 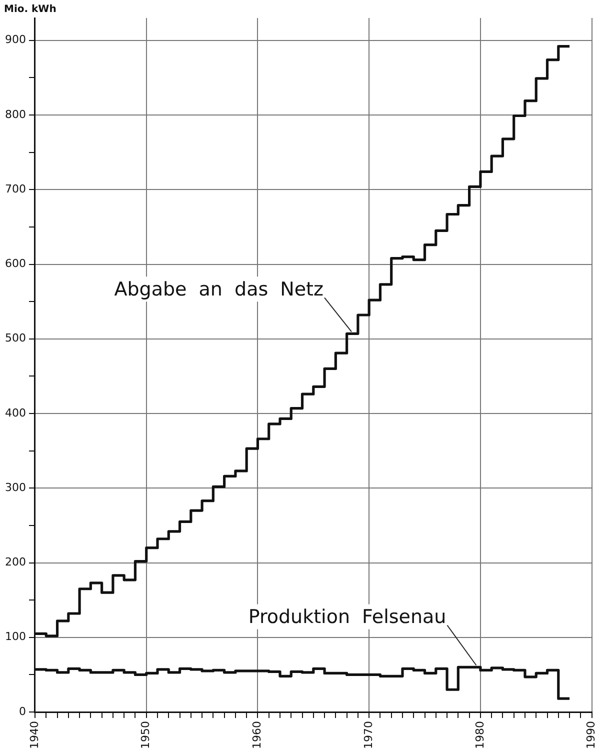 I want to click on y-tick-label: 900, so click(x=15, y=39).